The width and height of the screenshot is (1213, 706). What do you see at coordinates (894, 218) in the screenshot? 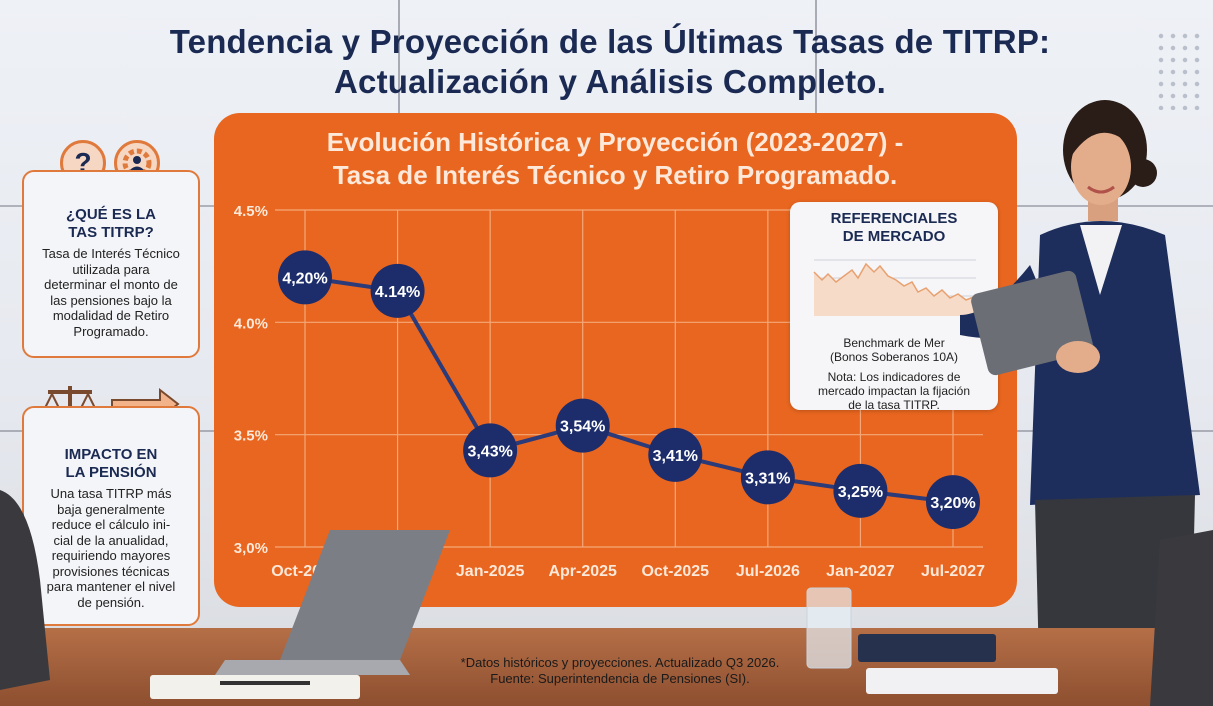
I see `market-title-line: REFERENCIALES` at bounding box center [894, 218].